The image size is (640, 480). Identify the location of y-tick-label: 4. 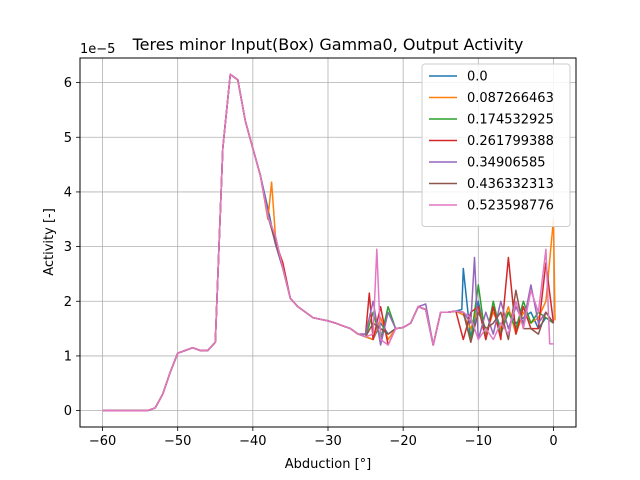
(68, 192).